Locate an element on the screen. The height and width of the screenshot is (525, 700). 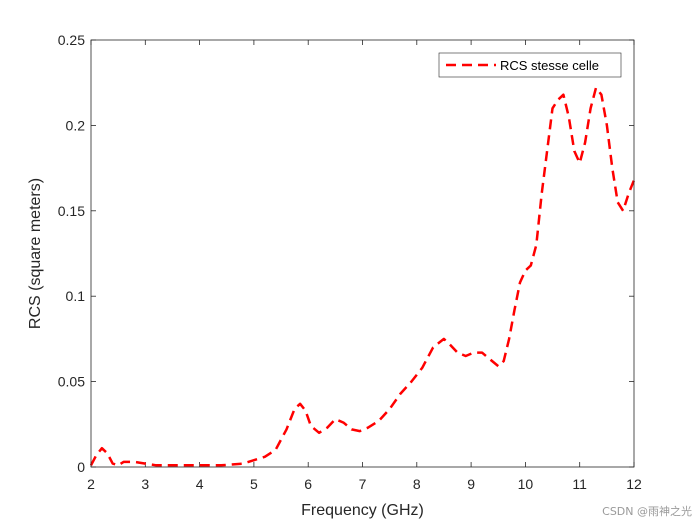
x-tick-label: 3 is located at coordinates (145, 484).